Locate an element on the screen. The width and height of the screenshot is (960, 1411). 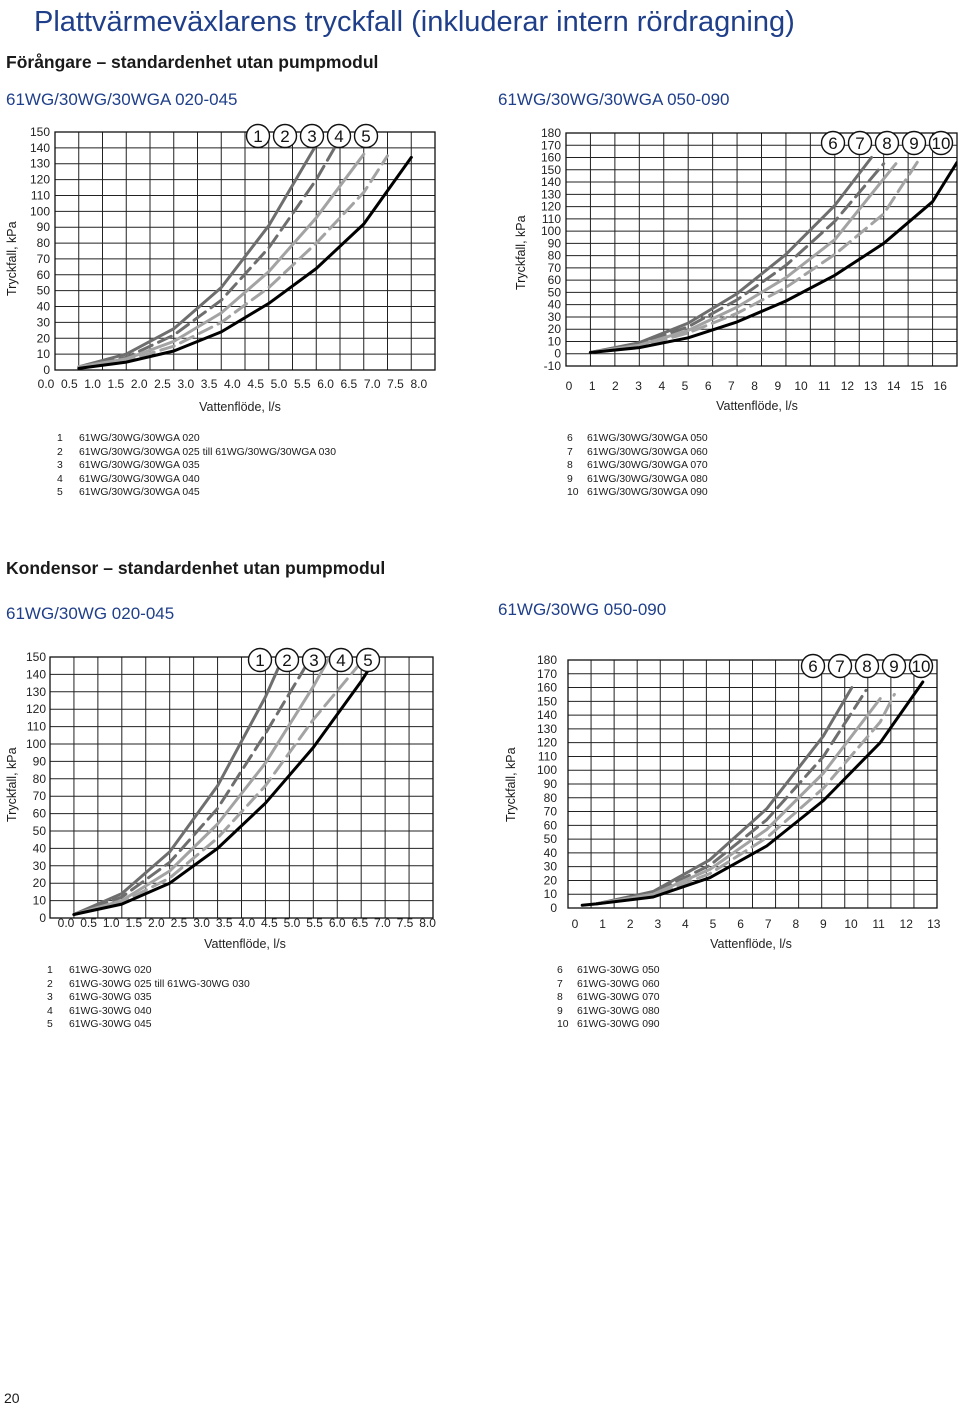
x-tick-label: 1 is located at coordinates (602, 924).